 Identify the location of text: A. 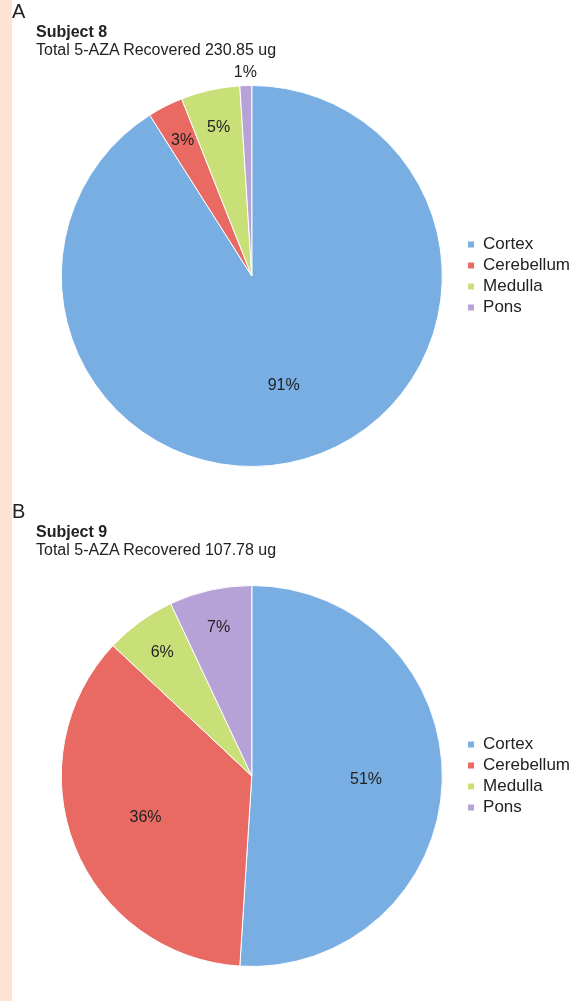
(19, 11).